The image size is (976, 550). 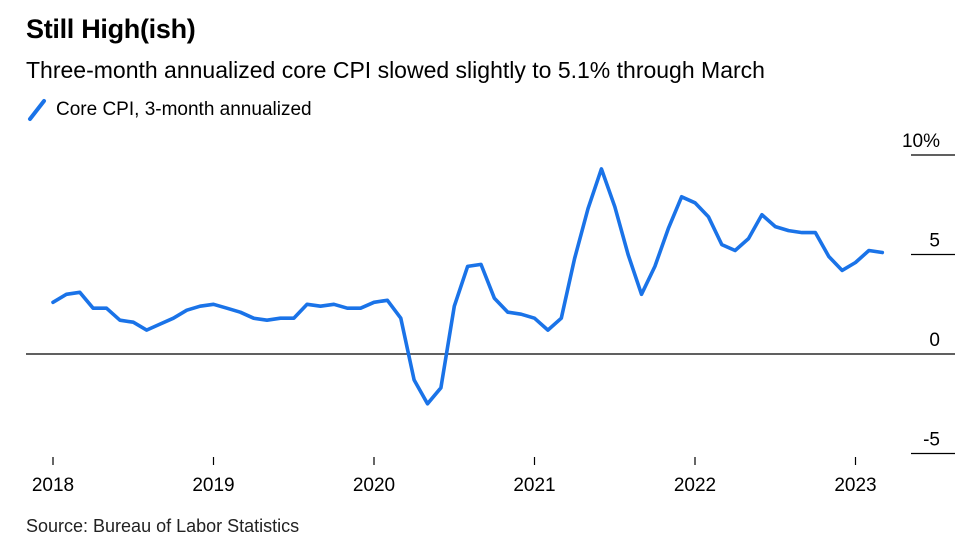 What do you see at coordinates (374, 485) in the screenshot?
I see `x-tick-label: 2020` at bounding box center [374, 485].